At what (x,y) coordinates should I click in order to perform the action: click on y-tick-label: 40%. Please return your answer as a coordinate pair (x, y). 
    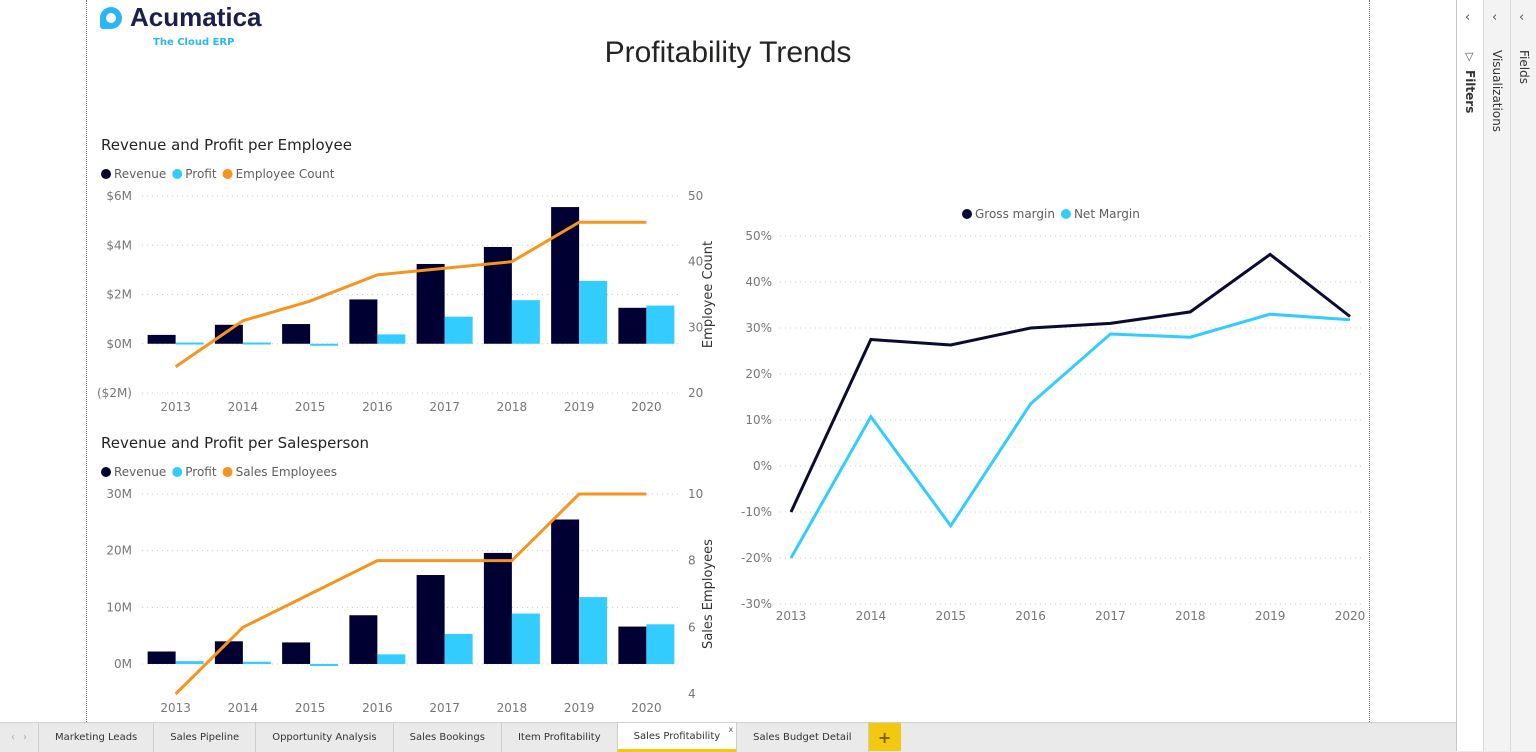
    Looking at the image, I should click on (758, 282).